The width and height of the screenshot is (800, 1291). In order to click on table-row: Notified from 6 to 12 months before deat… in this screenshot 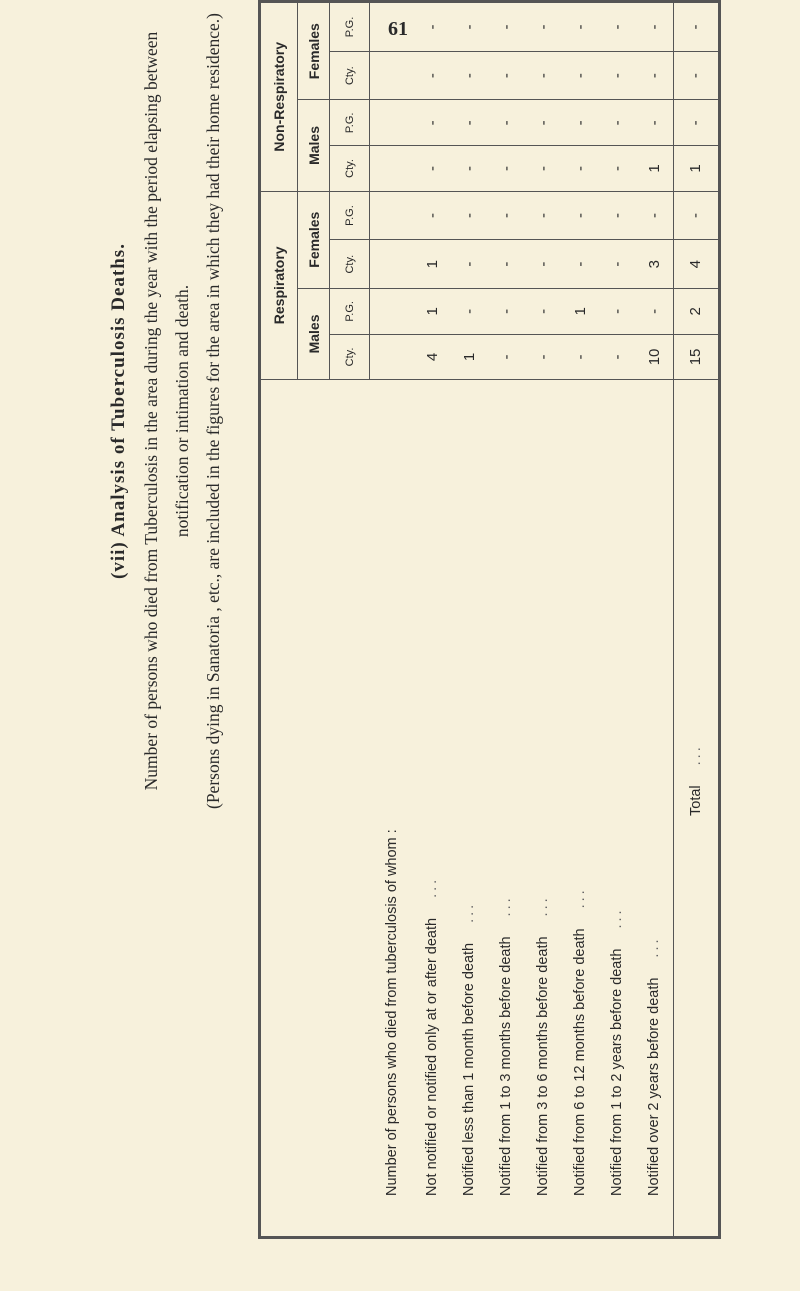, I will do `click(580, 619)`.